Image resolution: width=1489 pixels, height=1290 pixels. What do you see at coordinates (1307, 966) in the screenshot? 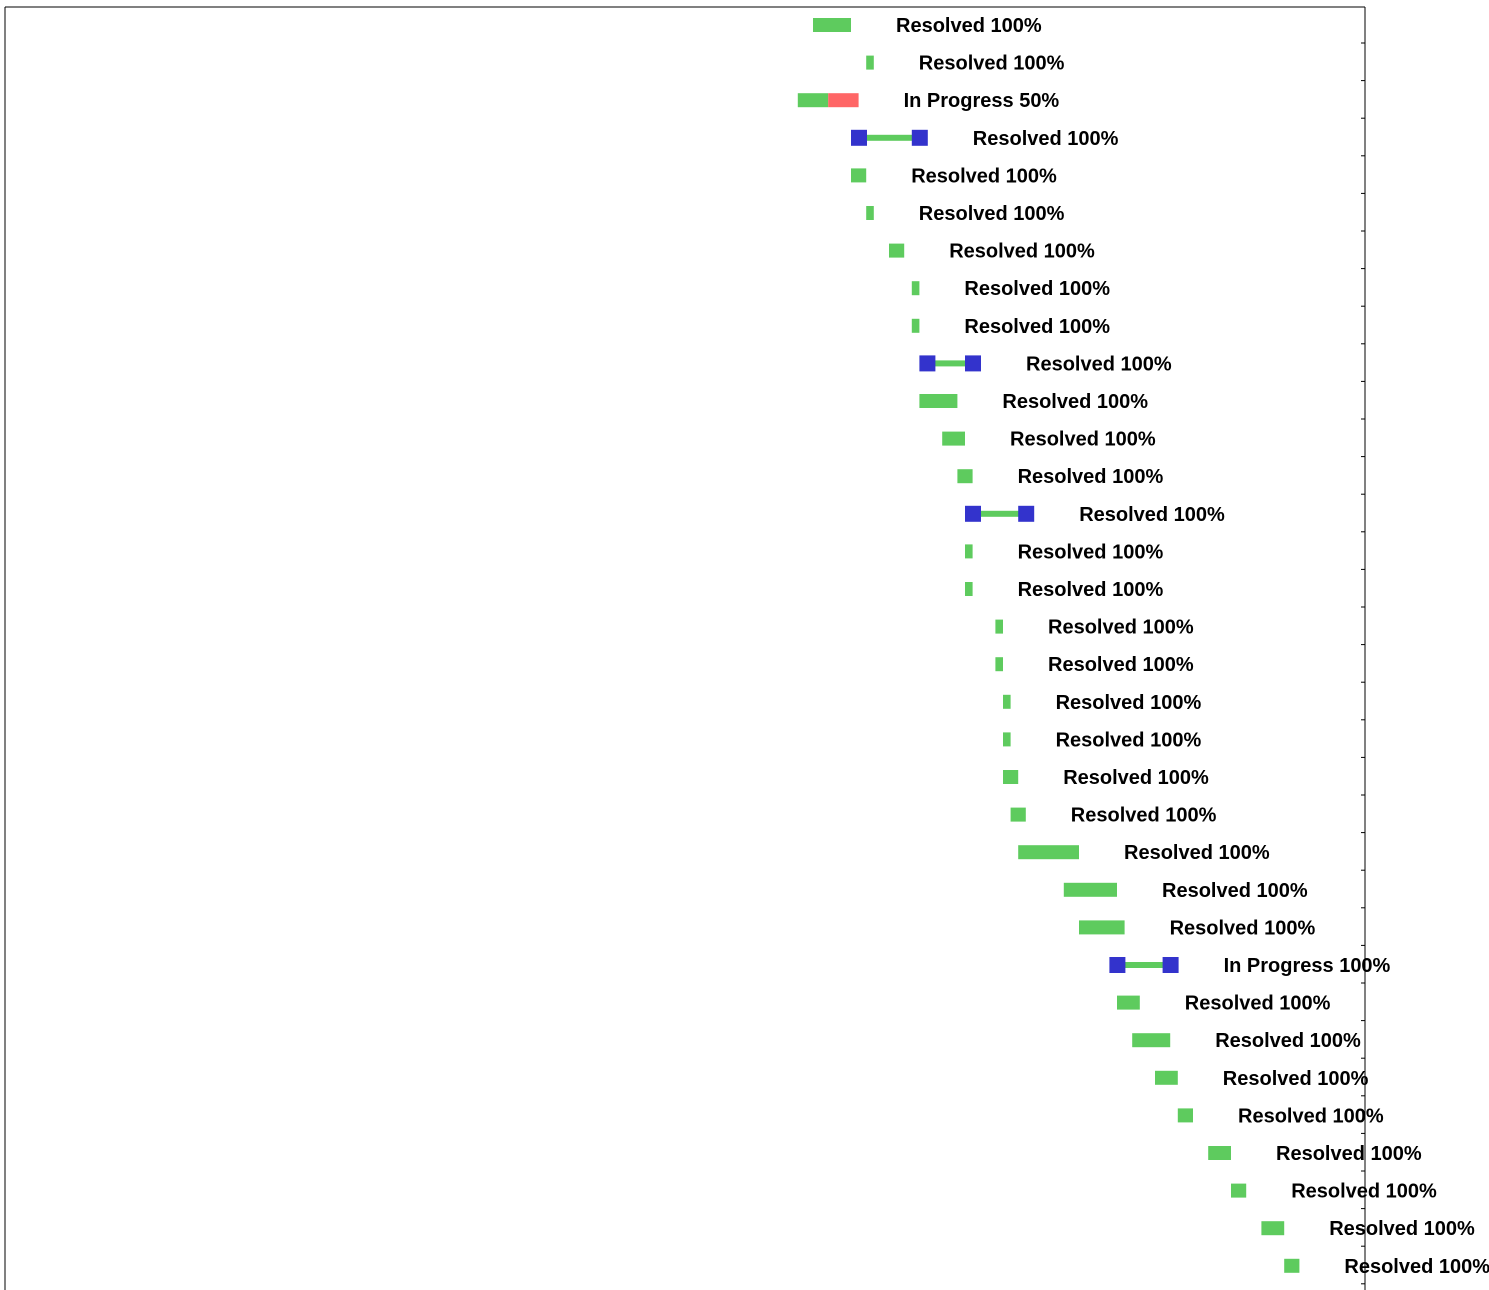
I see `task-status-label: In Progress 100%` at bounding box center [1307, 966].